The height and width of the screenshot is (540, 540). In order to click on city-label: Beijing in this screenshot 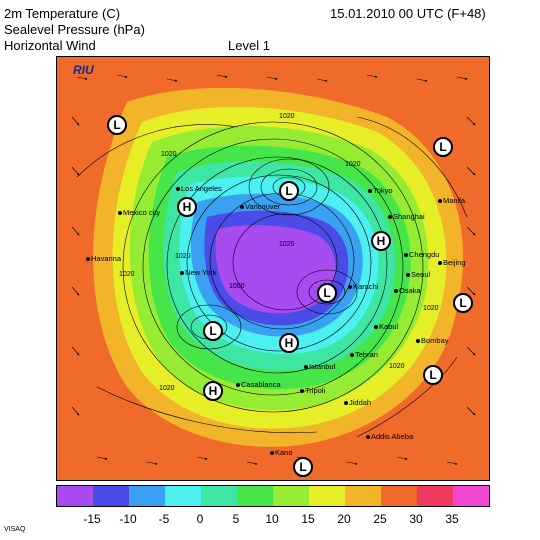, I will do `click(452, 262)`.